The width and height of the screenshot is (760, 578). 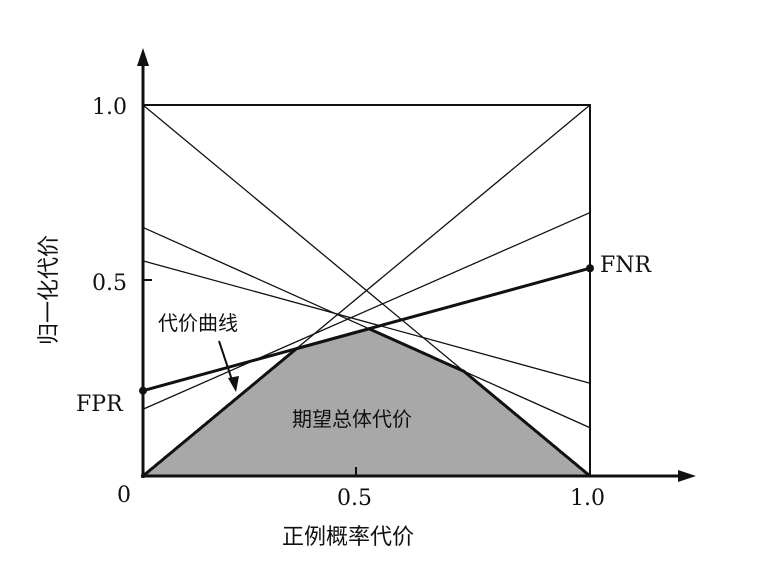 What do you see at coordinates (49, 290) in the screenshot?
I see `y-axis-label: 归一化代价` at bounding box center [49, 290].